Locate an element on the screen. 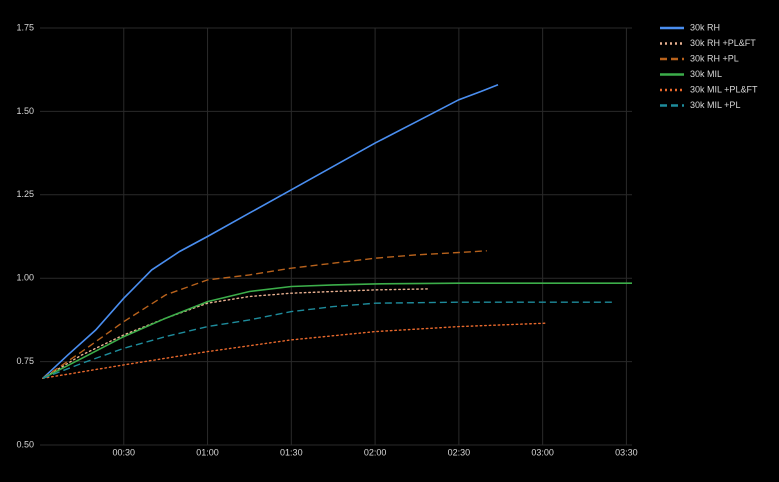  y-tick-label: 1.75 is located at coordinates (25, 27).